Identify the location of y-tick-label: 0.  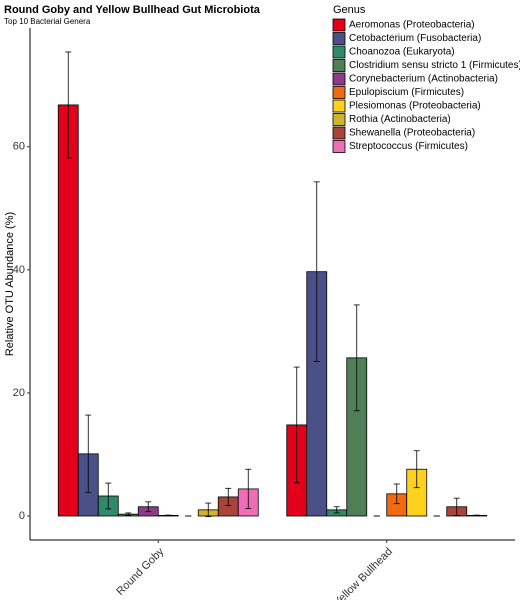
(22, 516).